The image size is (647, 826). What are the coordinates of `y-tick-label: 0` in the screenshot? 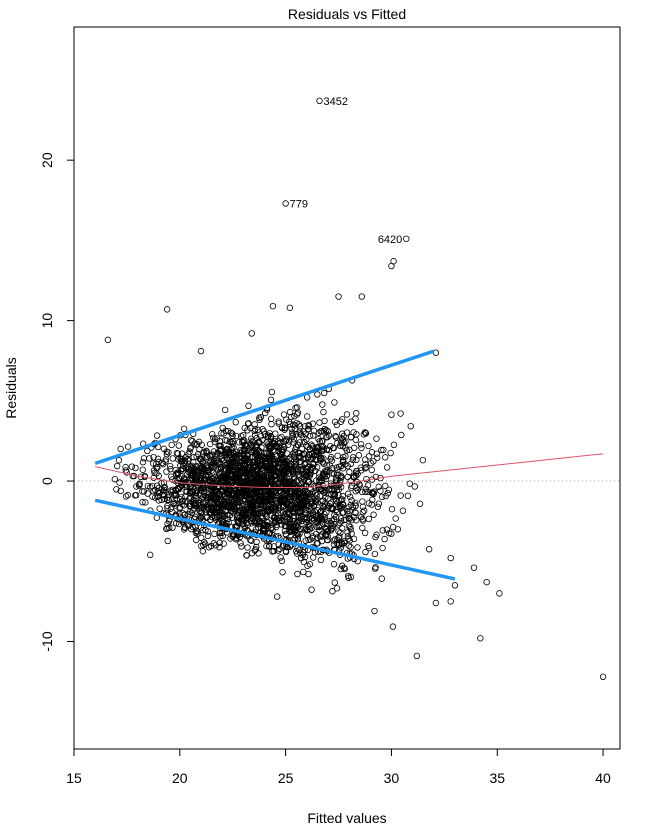 It's located at (47, 481).